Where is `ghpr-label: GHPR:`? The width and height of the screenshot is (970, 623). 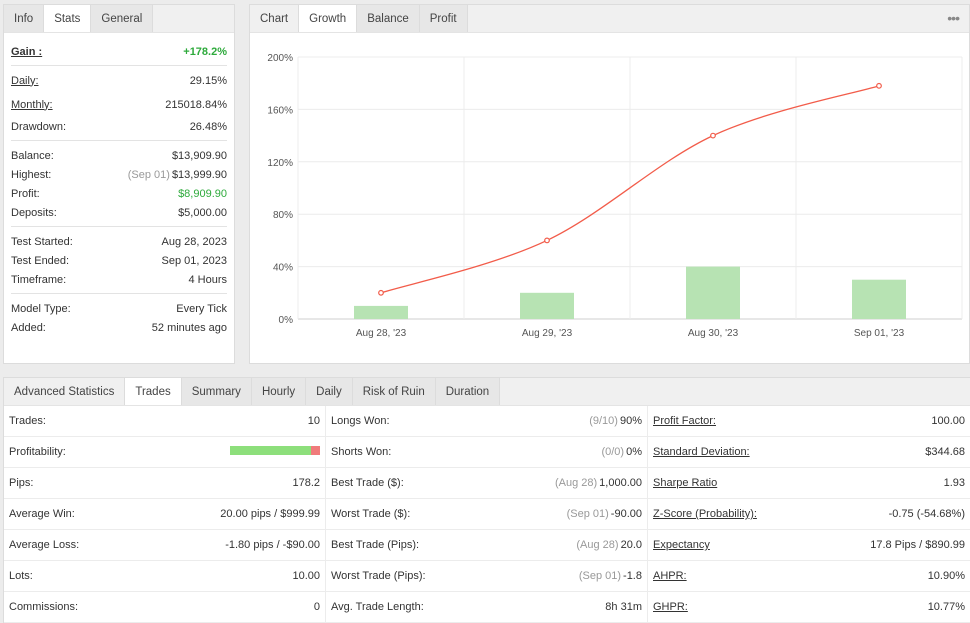 ghpr-label: GHPR: is located at coordinates (670, 607).